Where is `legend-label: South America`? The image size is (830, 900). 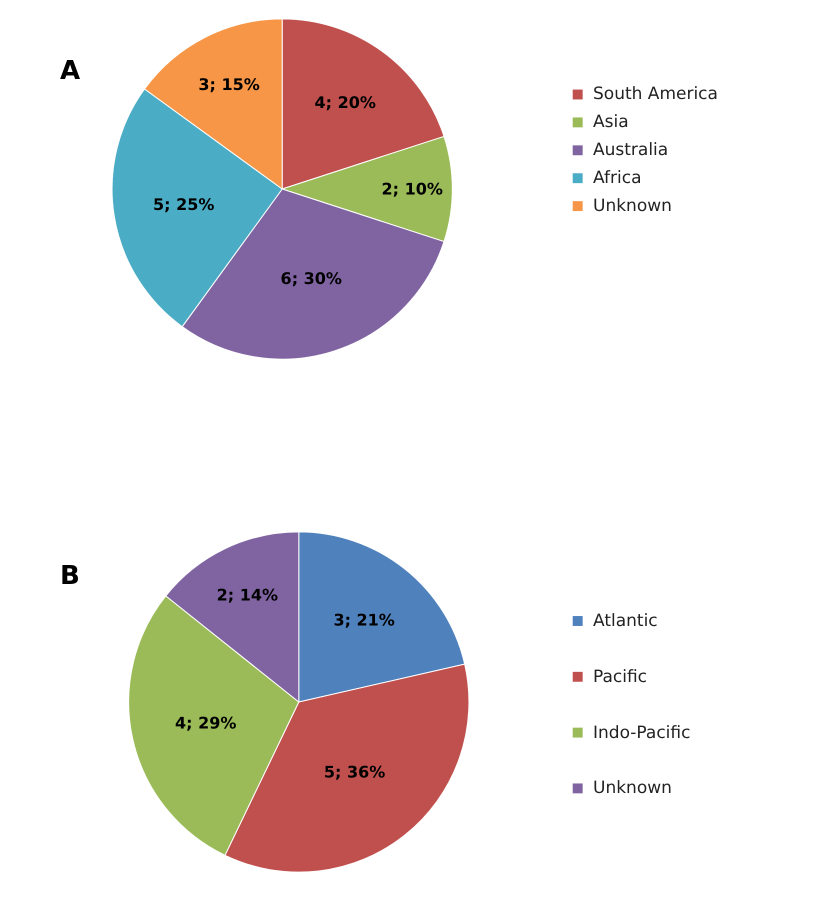
legend-label: South America is located at coordinates (655, 94).